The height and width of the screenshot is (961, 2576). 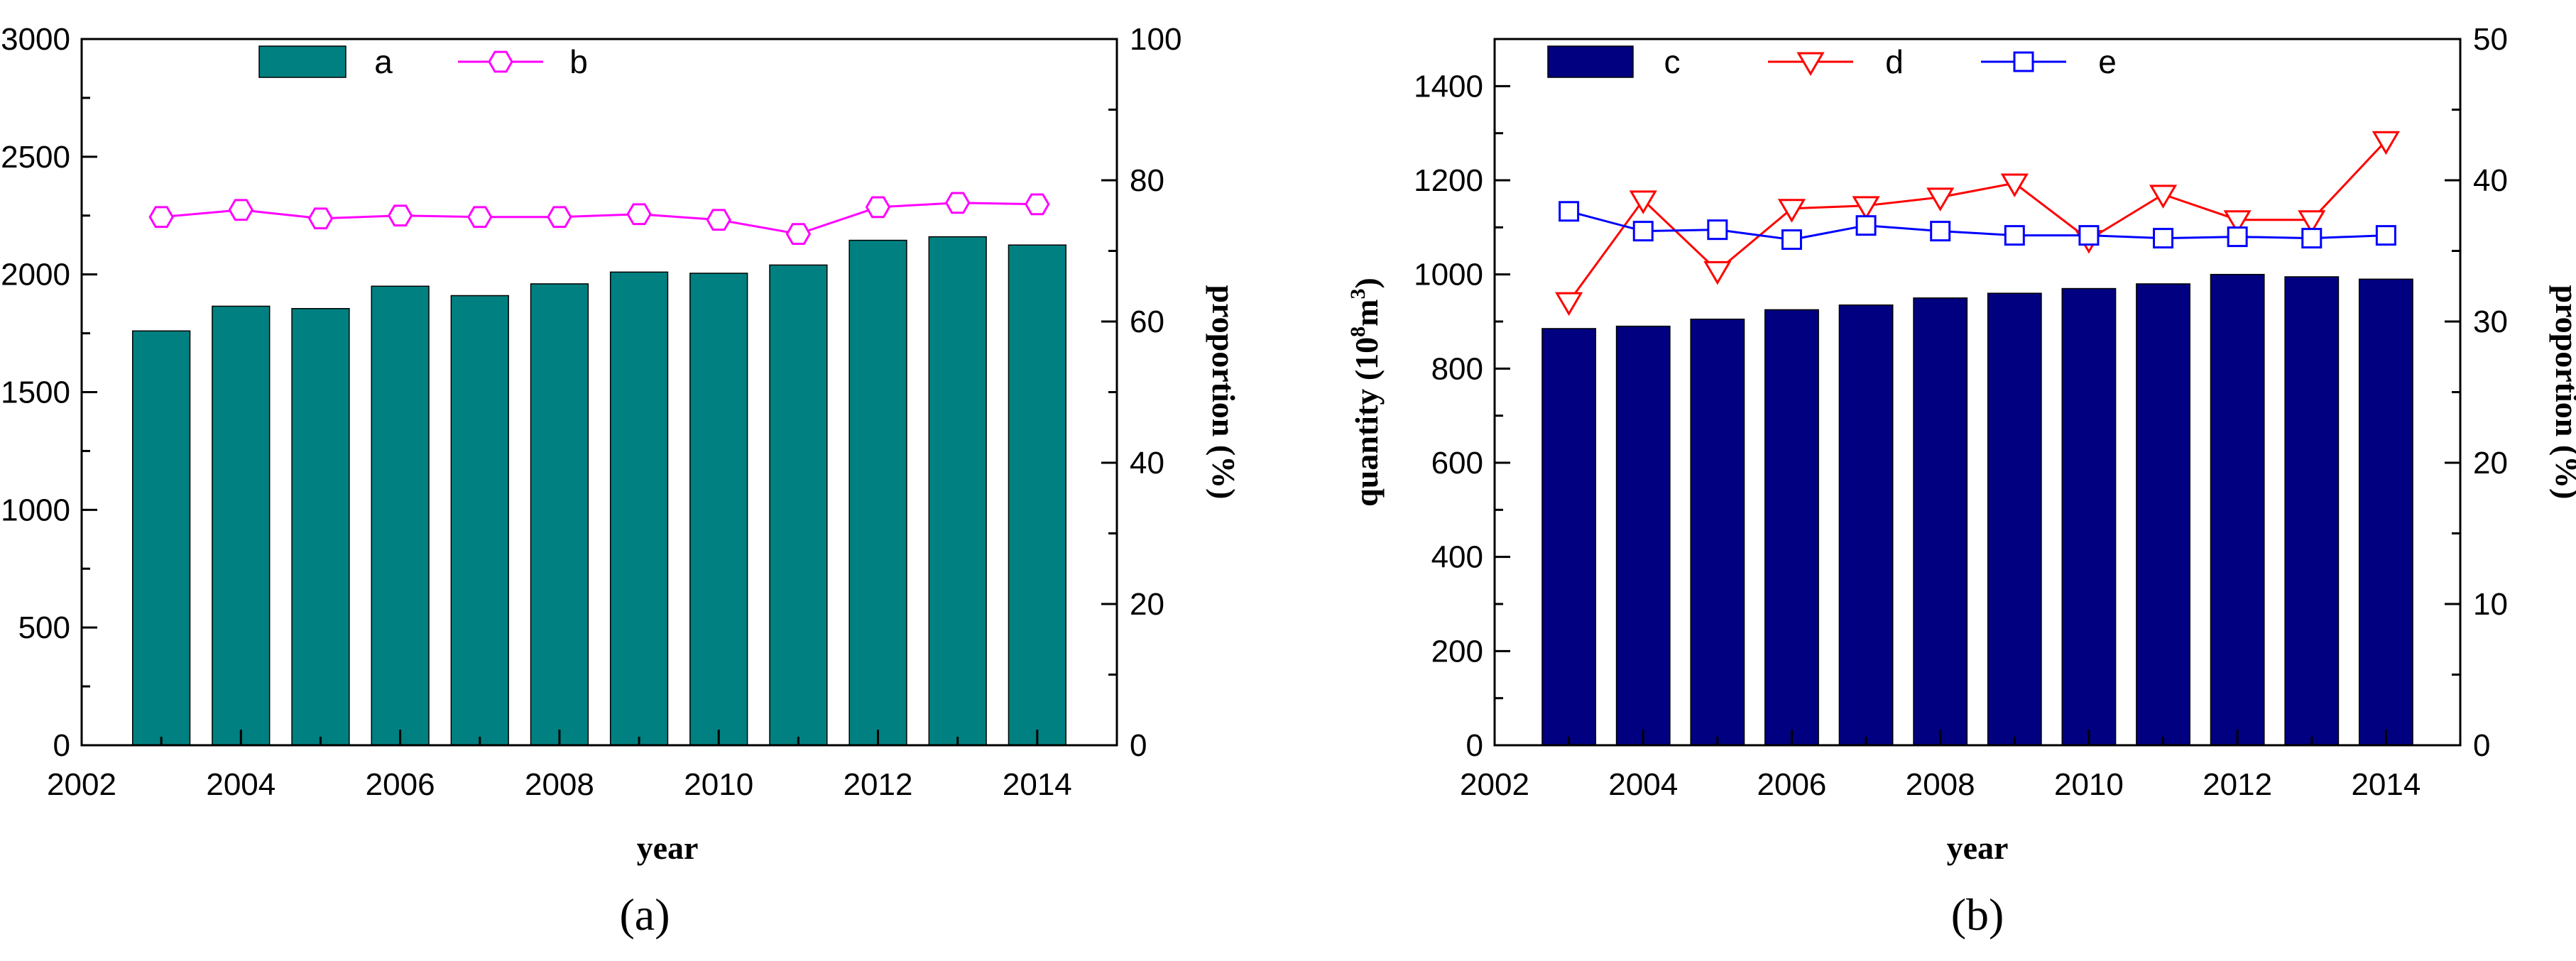 What do you see at coordinates (480, 218) in the screenshot?
I see `point-b-2007` at bounding box center [480, 218].